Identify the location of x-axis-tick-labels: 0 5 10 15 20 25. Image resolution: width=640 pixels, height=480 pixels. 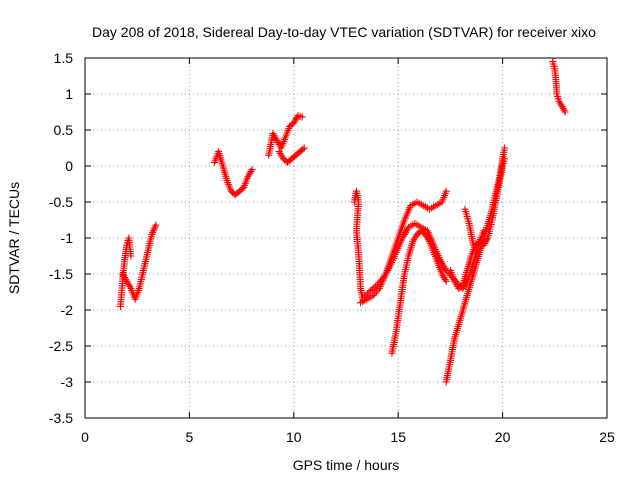
(348, 437).